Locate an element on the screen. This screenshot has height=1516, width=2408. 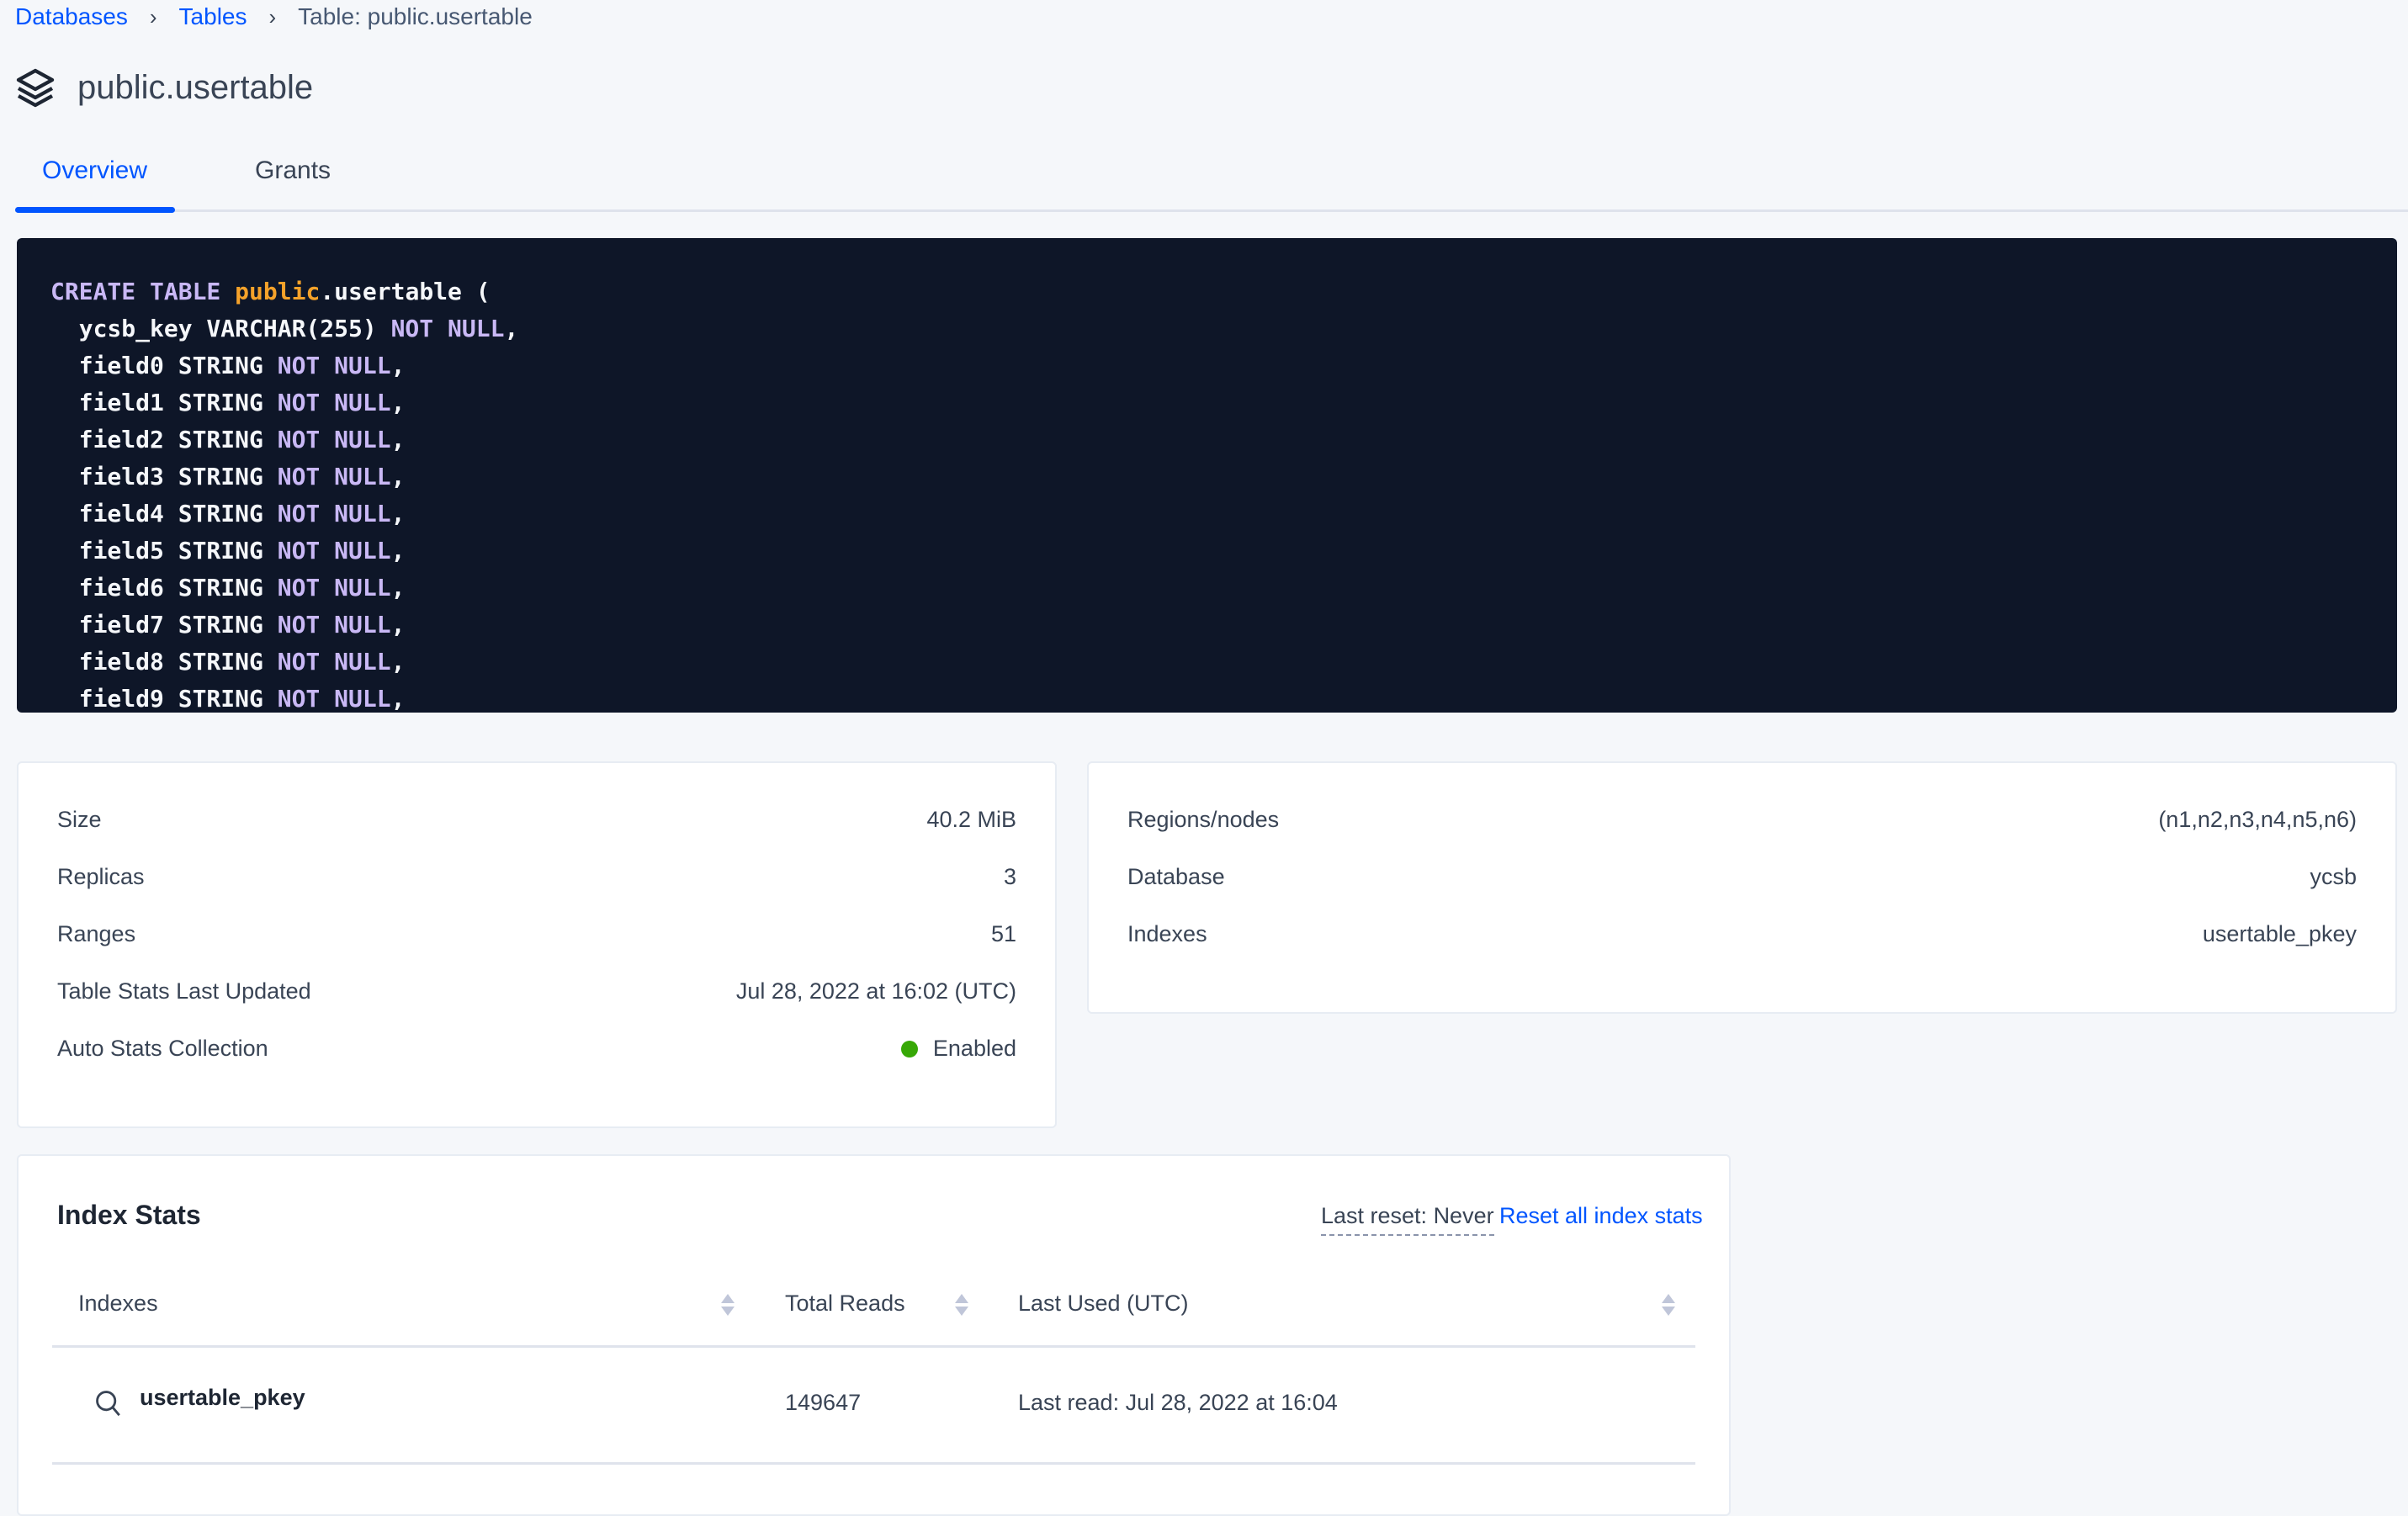
column-header-indexes: Indexes is located at coordinates (118, 1303).